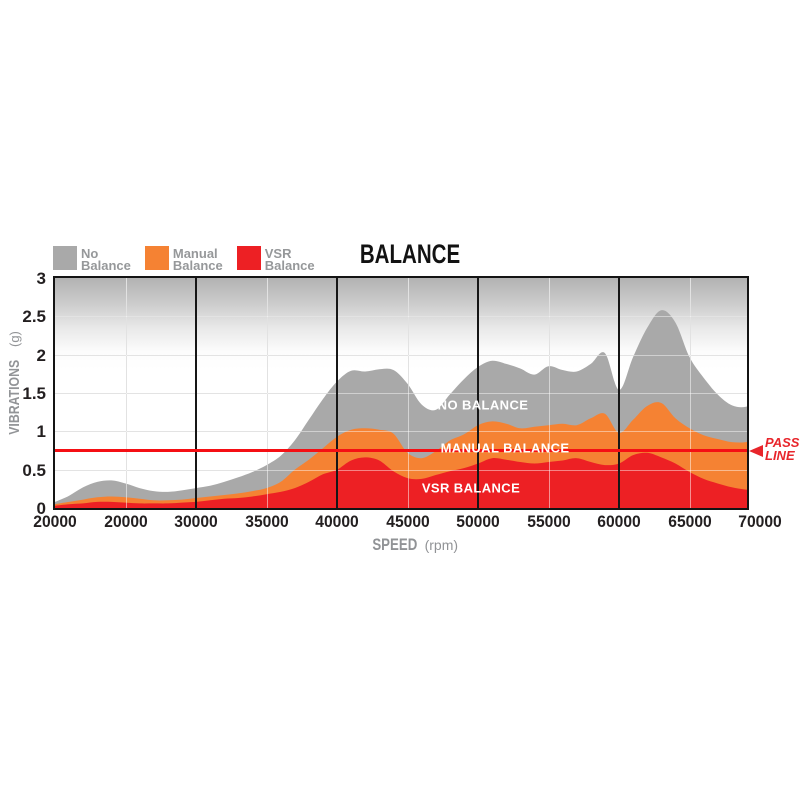 This screenshot has width=800, height=800. I want to click on legend: No Balance Manual Balance VSR Balance, so click(184, 258).